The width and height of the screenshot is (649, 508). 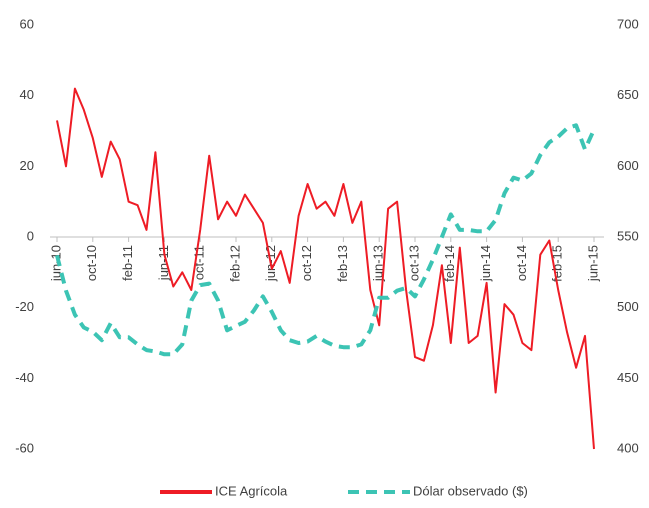 I want to click on x-tick-label: oct-13, so click(x=413, y=263).